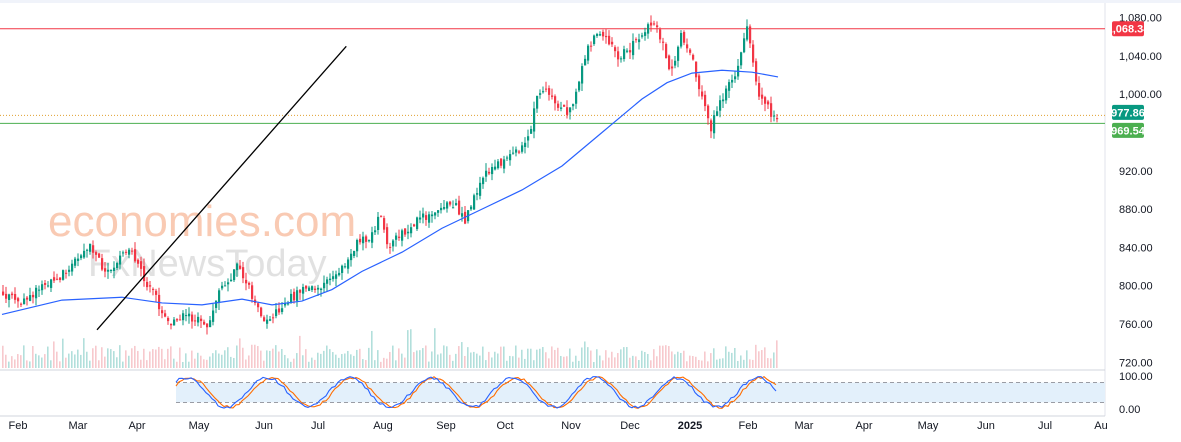 The width and height of the screenshot is (1181, 442). I want to click on oscillator-band, so click(640, 392).